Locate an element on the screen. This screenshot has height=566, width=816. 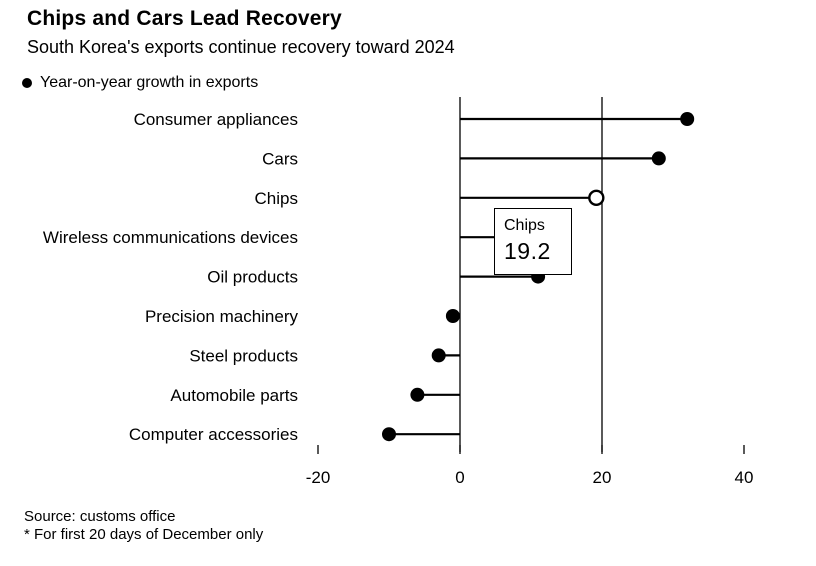
category-label: Precision machinery is located at coordinates (222, 316).